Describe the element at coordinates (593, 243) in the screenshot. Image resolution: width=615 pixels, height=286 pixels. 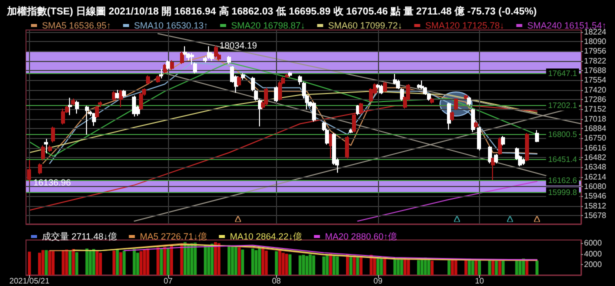
I see `y-tick-label: 6000` at that location.